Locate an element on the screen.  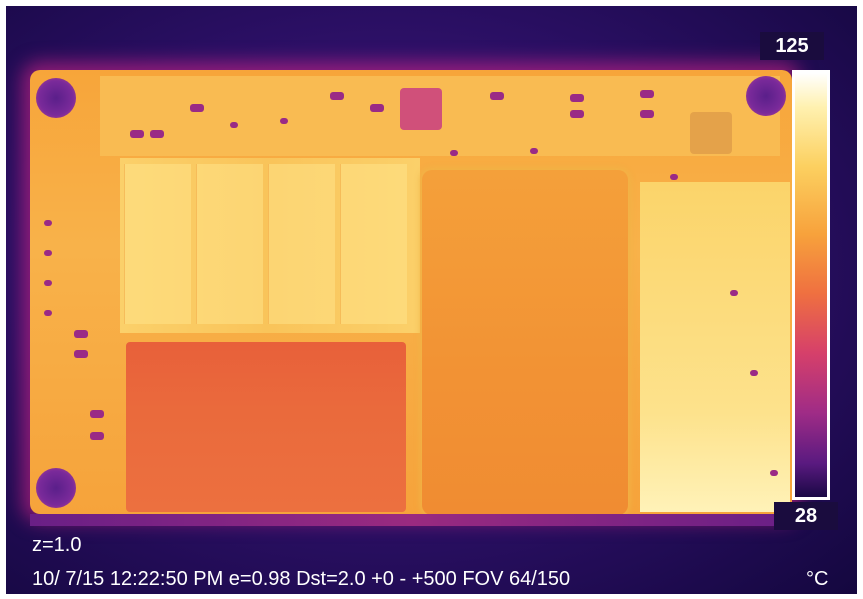
hot-region-right is located at coordinates (715, 347).